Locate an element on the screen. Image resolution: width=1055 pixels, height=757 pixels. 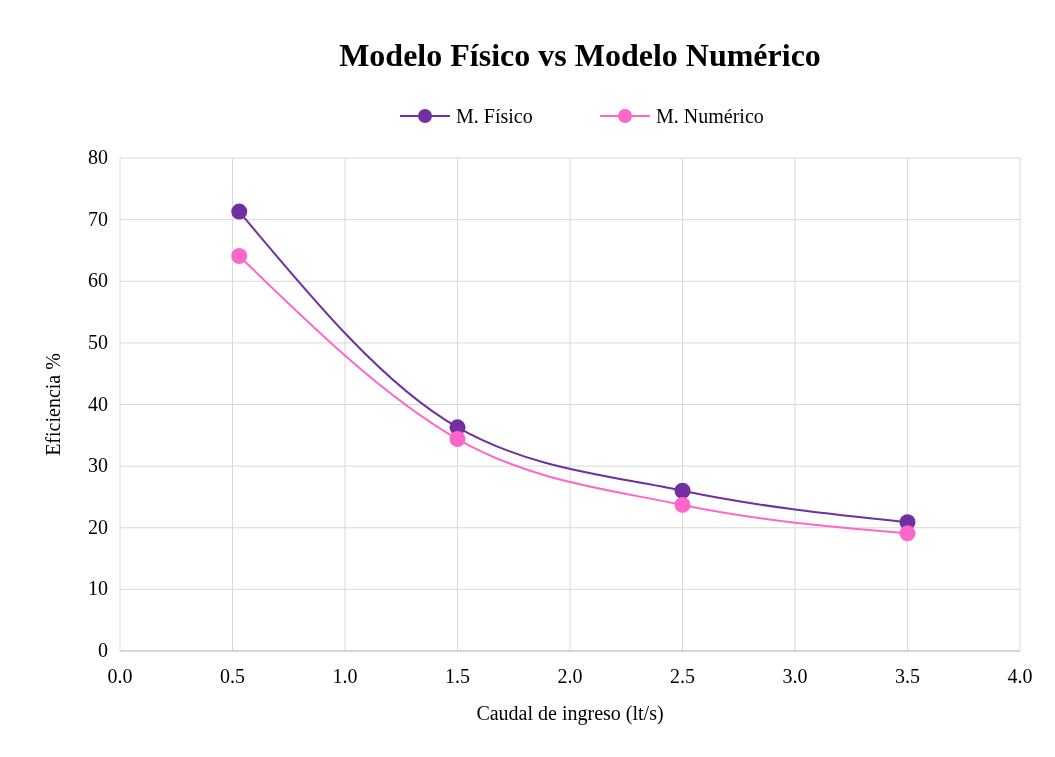
y-tick-label: 10 is located at coordinates (98, 588).